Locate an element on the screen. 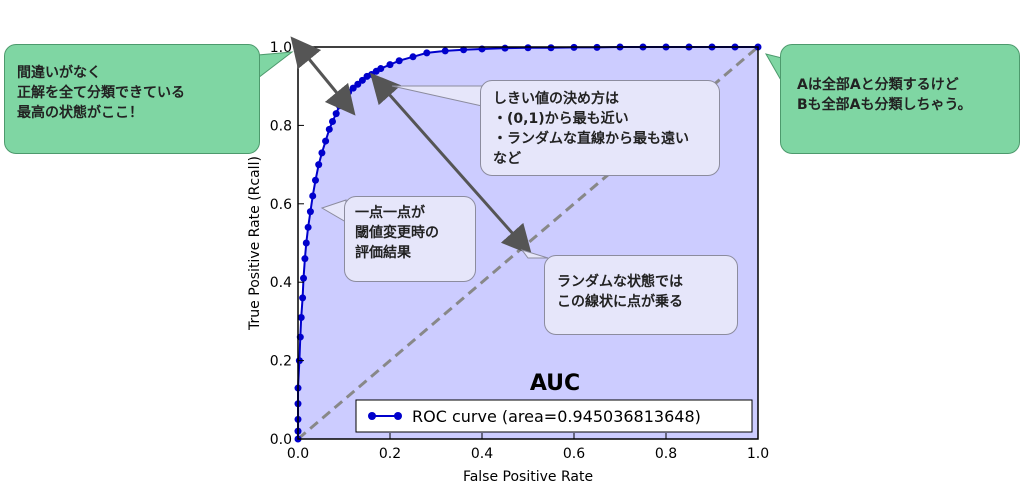 Image resolution: width=1024 pixels, height=490 pixels. callout-threshold: しきい値の決め方は ・(0,1)から最も近い ・ランダムな直線から最も遠い など is located at coordinates (600, 128).